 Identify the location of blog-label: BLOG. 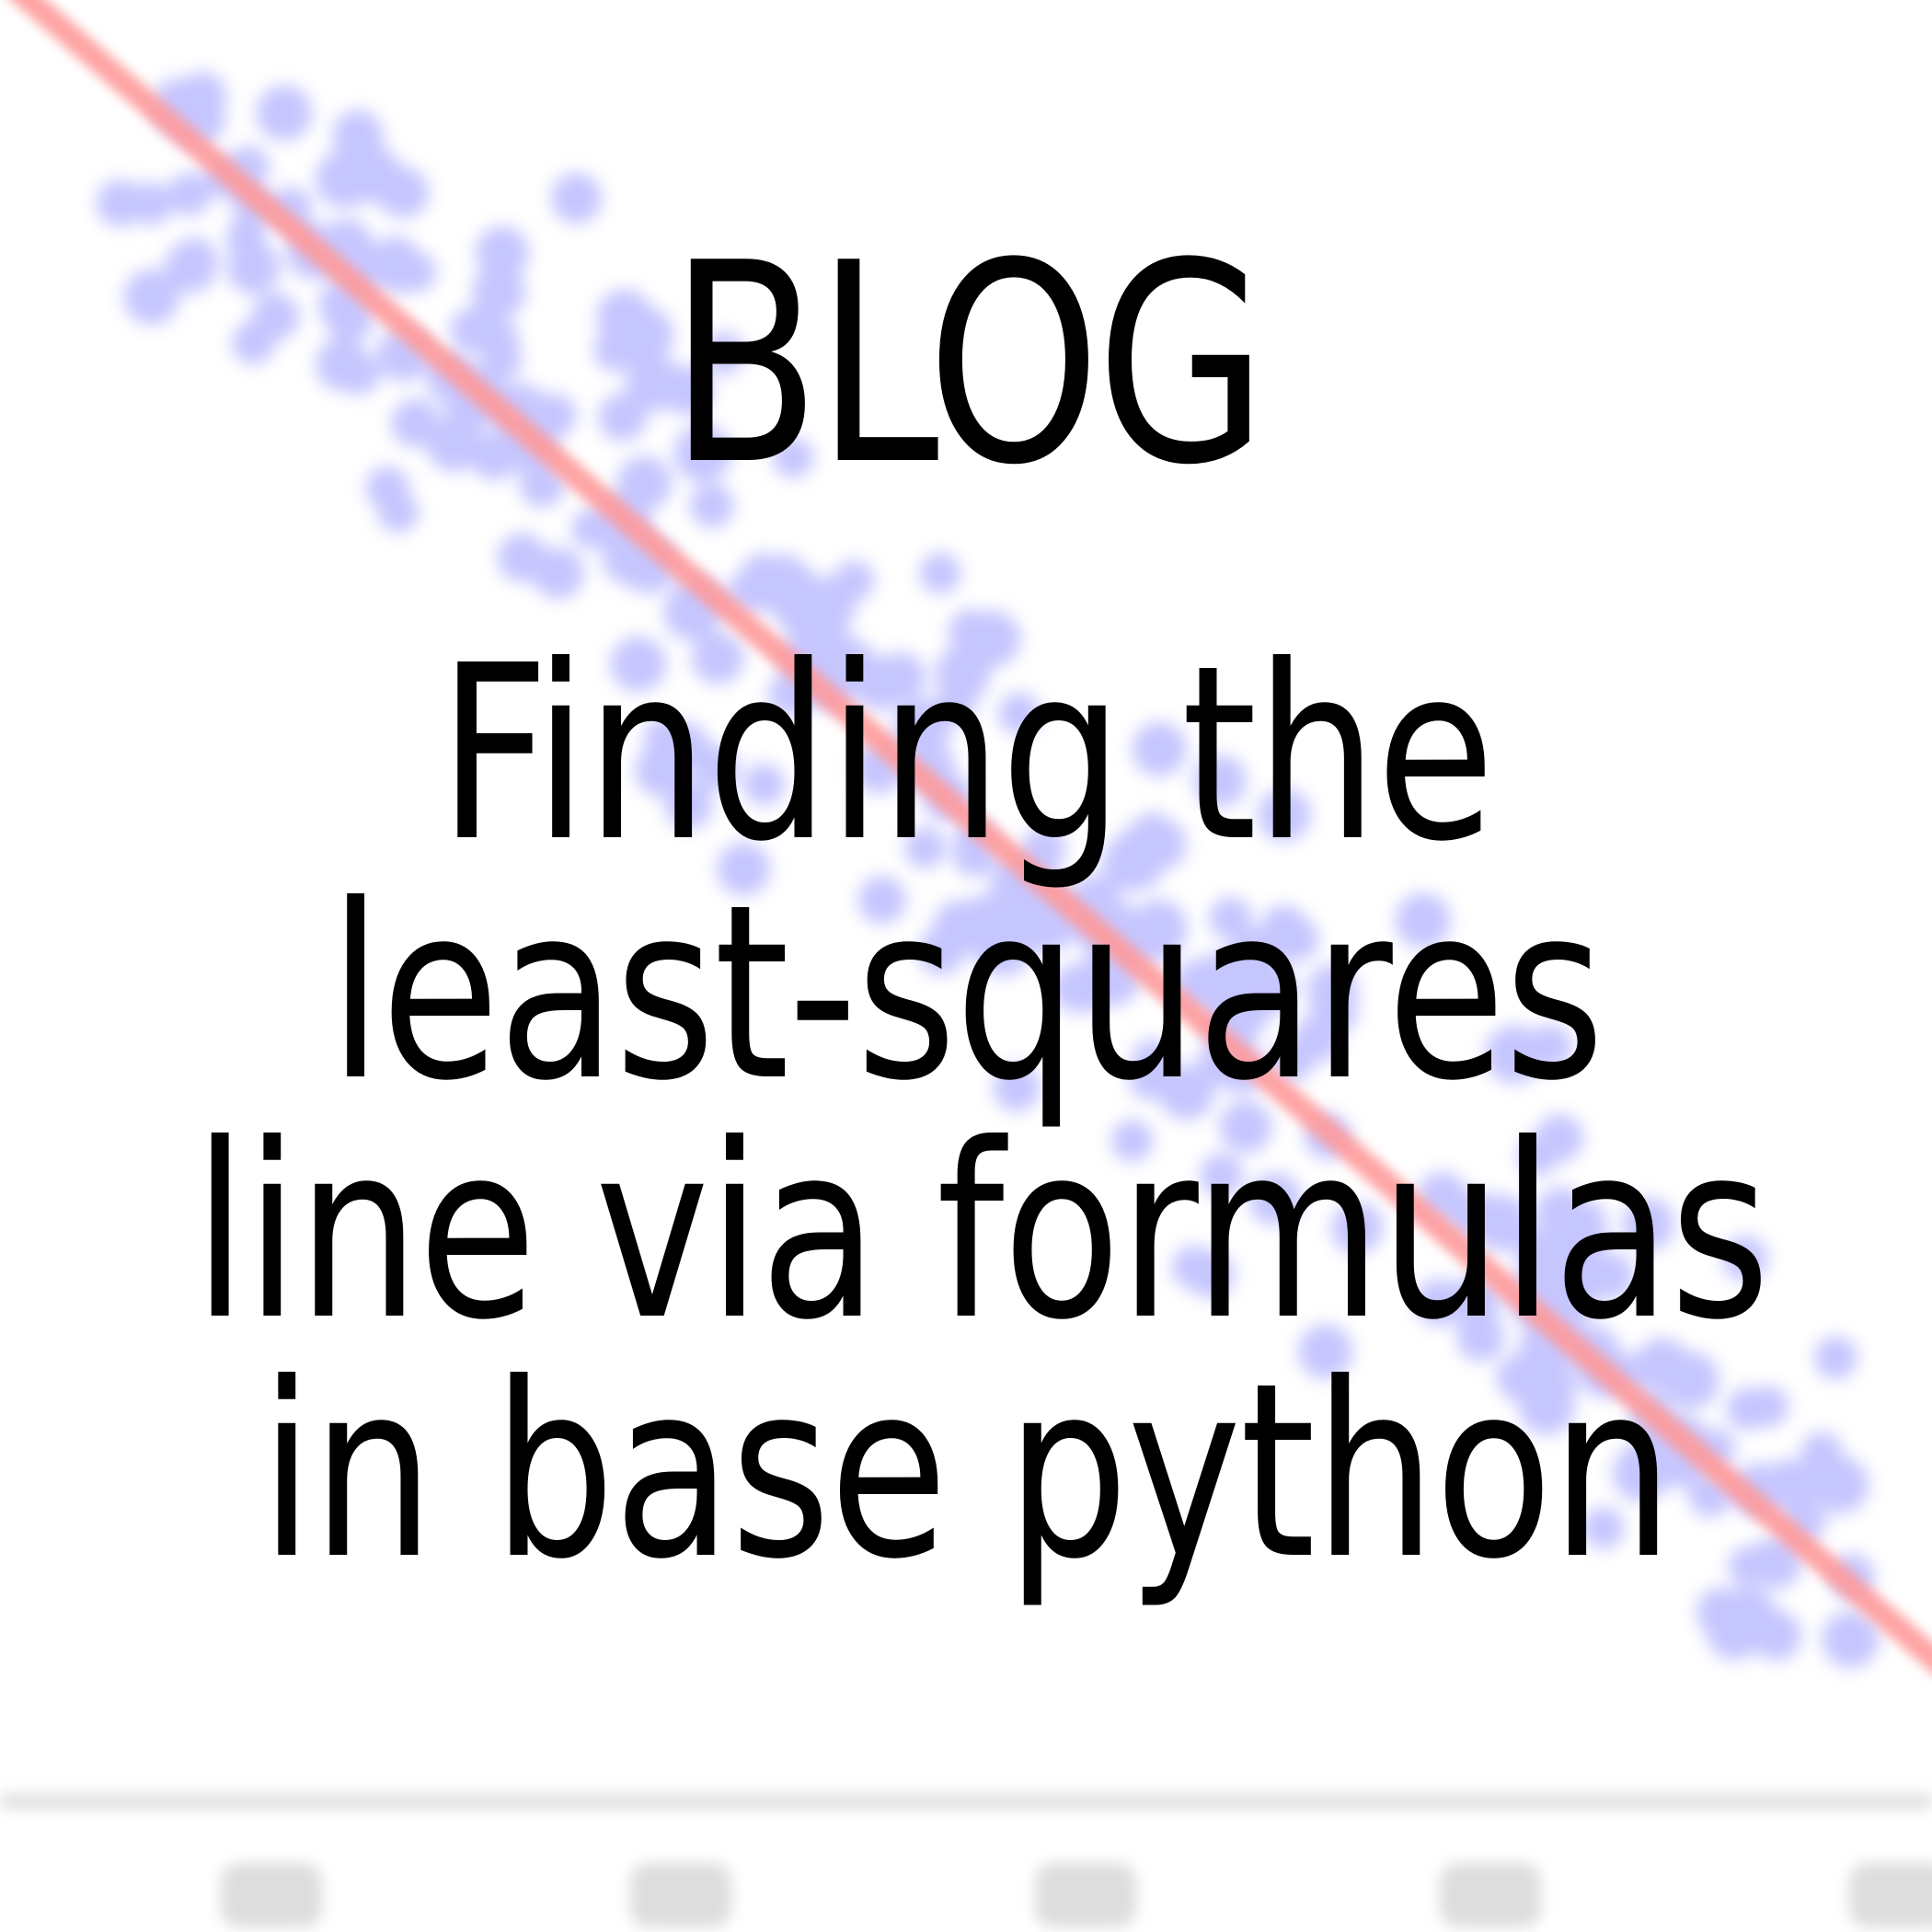
(968, 364).